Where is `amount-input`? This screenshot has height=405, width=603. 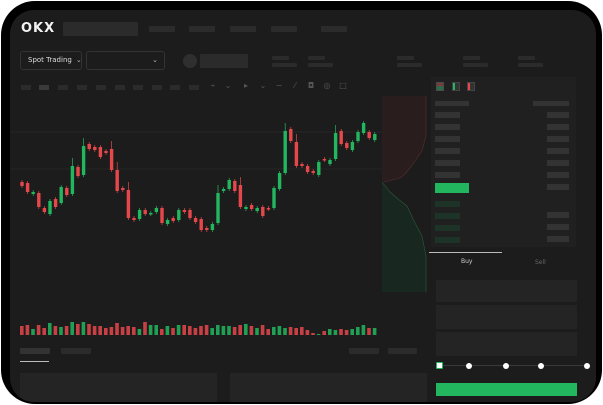 amount-input is located at coordinates (506, 317).